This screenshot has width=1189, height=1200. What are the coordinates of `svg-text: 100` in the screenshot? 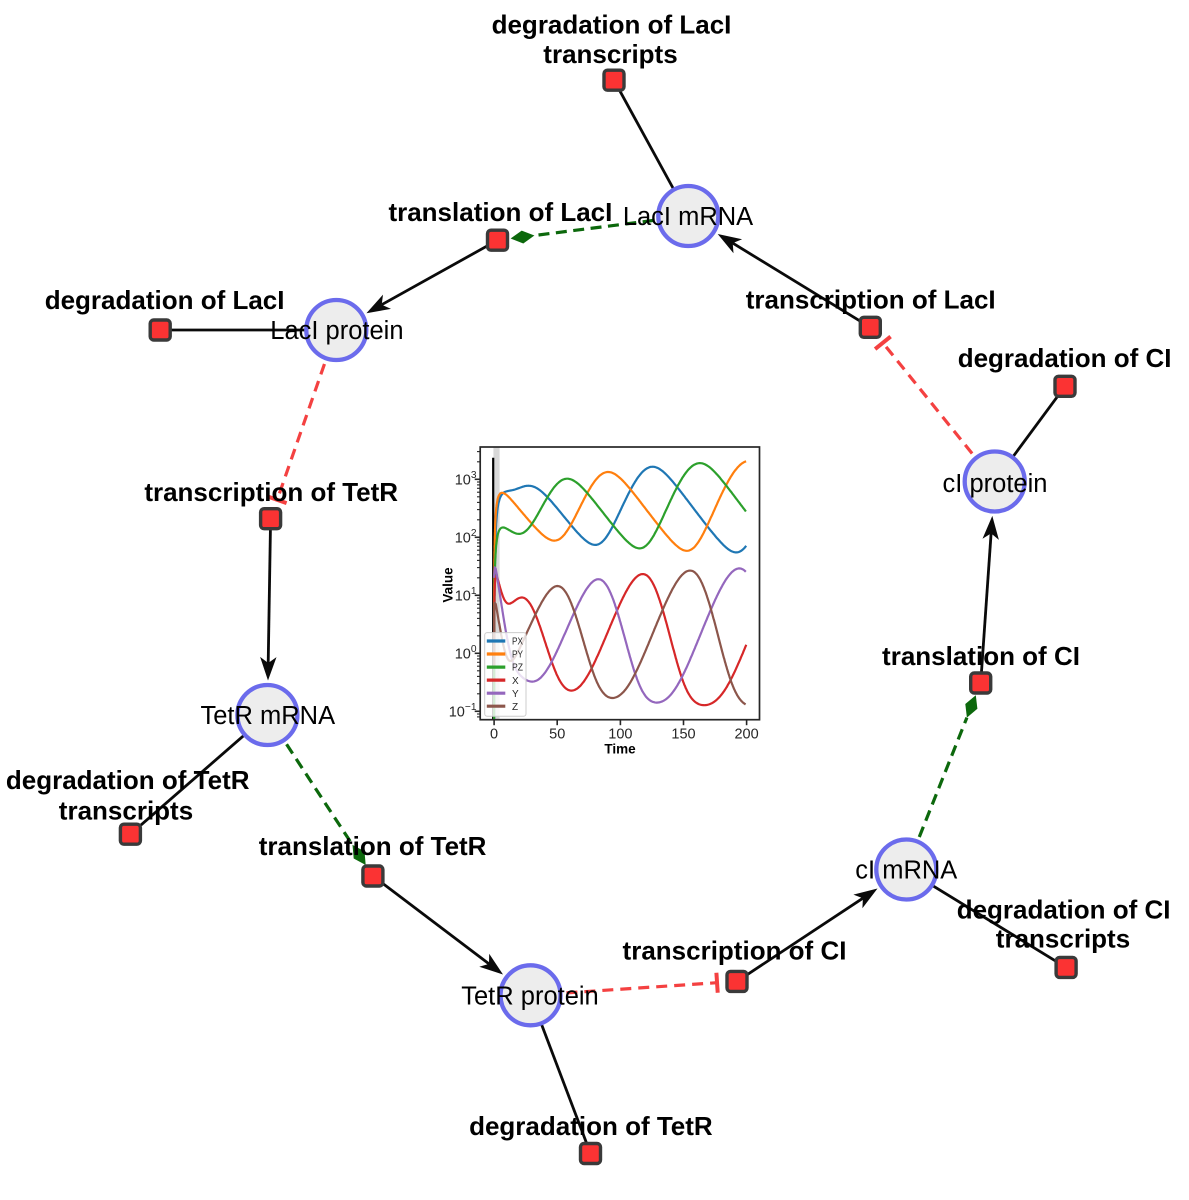 It's located at (620, 734).